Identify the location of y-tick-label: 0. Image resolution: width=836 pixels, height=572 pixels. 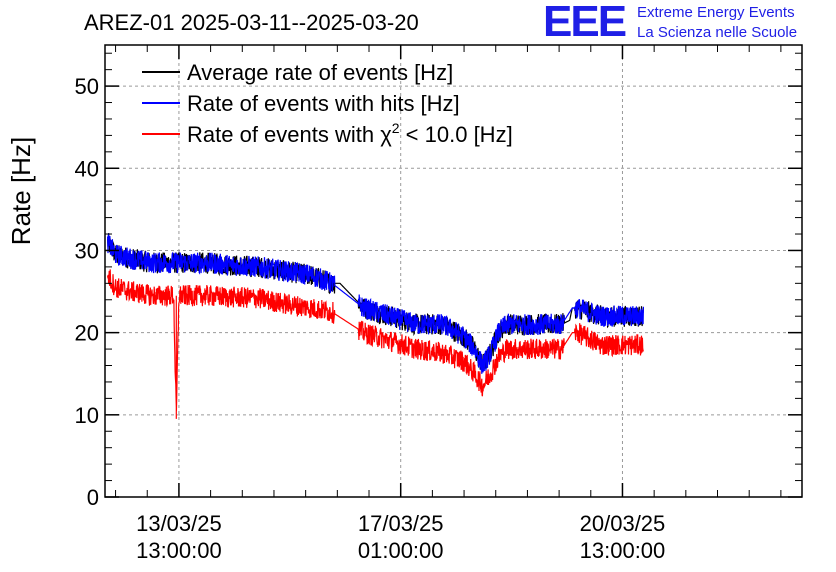
(93, 497).